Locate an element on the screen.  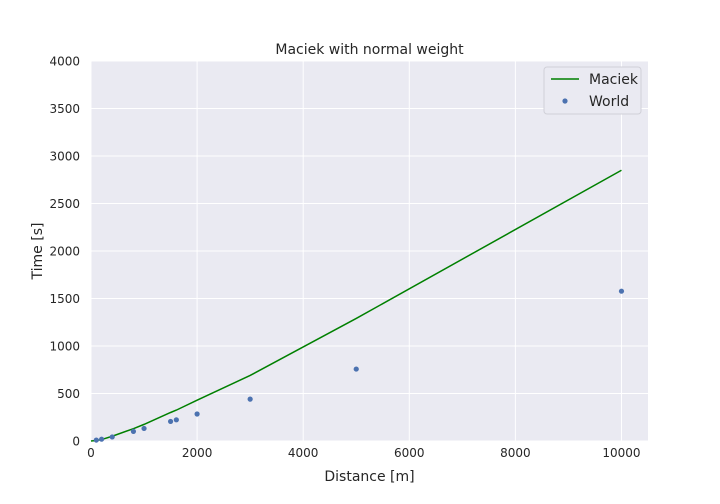
y-tick-label: 3000 is located at coordinates (64, 157).